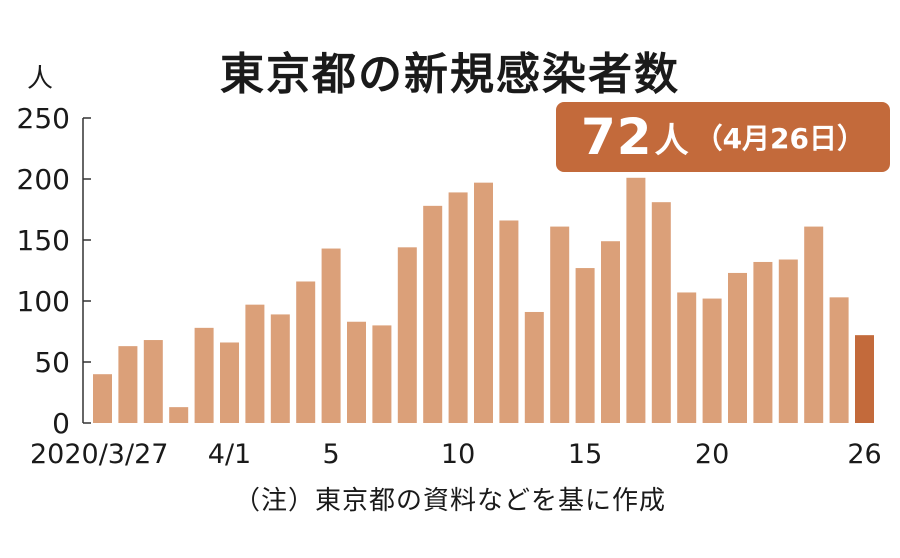  Describe the element at coordinates (458, 454) in the screenshot. I see `x-tick-label: 10` at that location.